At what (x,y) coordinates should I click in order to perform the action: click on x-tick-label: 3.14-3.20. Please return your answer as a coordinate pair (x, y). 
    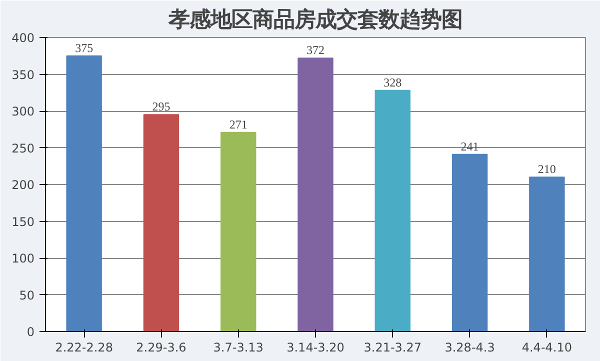
    Looking at the image, I should click on (315, 347).